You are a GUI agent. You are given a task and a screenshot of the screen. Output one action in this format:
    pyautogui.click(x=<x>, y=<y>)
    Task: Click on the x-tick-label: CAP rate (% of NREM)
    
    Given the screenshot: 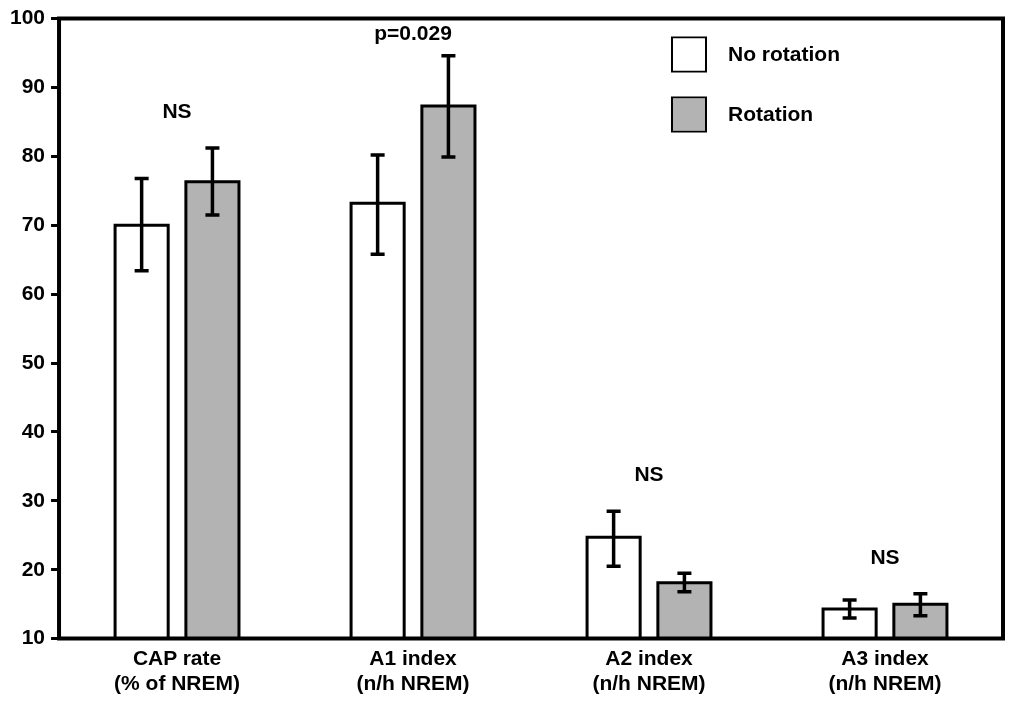 What is the action you would take?
    pyautogui.click(x=177, y=670)
    